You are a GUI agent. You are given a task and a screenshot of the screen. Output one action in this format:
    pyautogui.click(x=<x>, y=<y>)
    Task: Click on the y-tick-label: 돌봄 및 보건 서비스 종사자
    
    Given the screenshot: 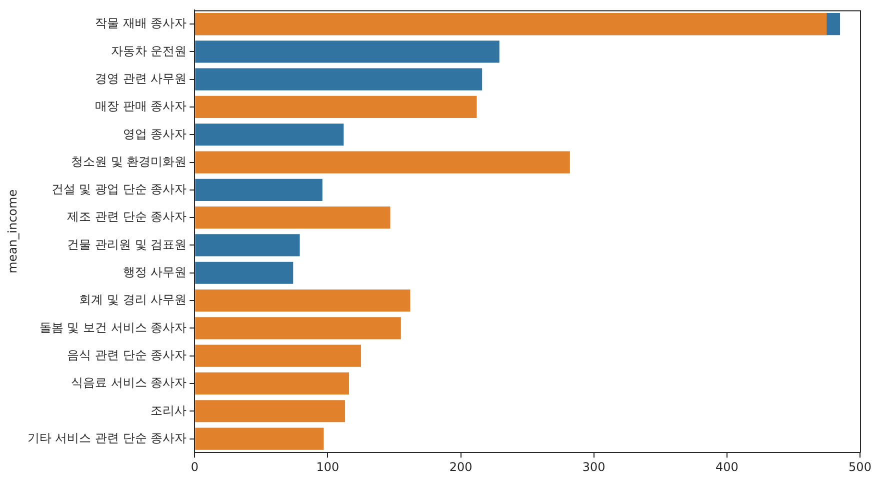 What is the action you would take?
    pyautogui.click(x=113, y=327)
    